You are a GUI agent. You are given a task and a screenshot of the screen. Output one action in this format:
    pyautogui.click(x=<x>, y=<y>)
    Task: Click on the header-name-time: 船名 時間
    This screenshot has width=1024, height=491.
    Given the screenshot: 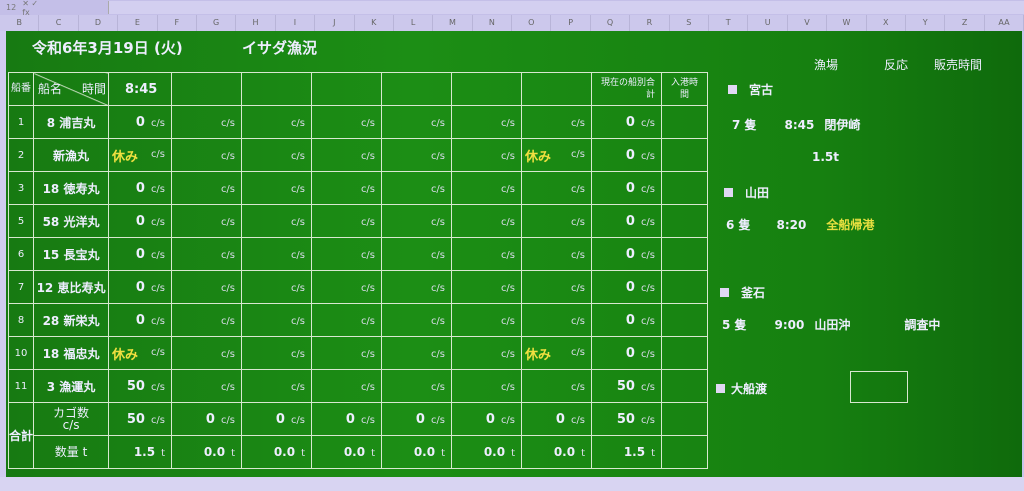 What is the action you would take?
    pyautogui.click(x=71, y=89)
    